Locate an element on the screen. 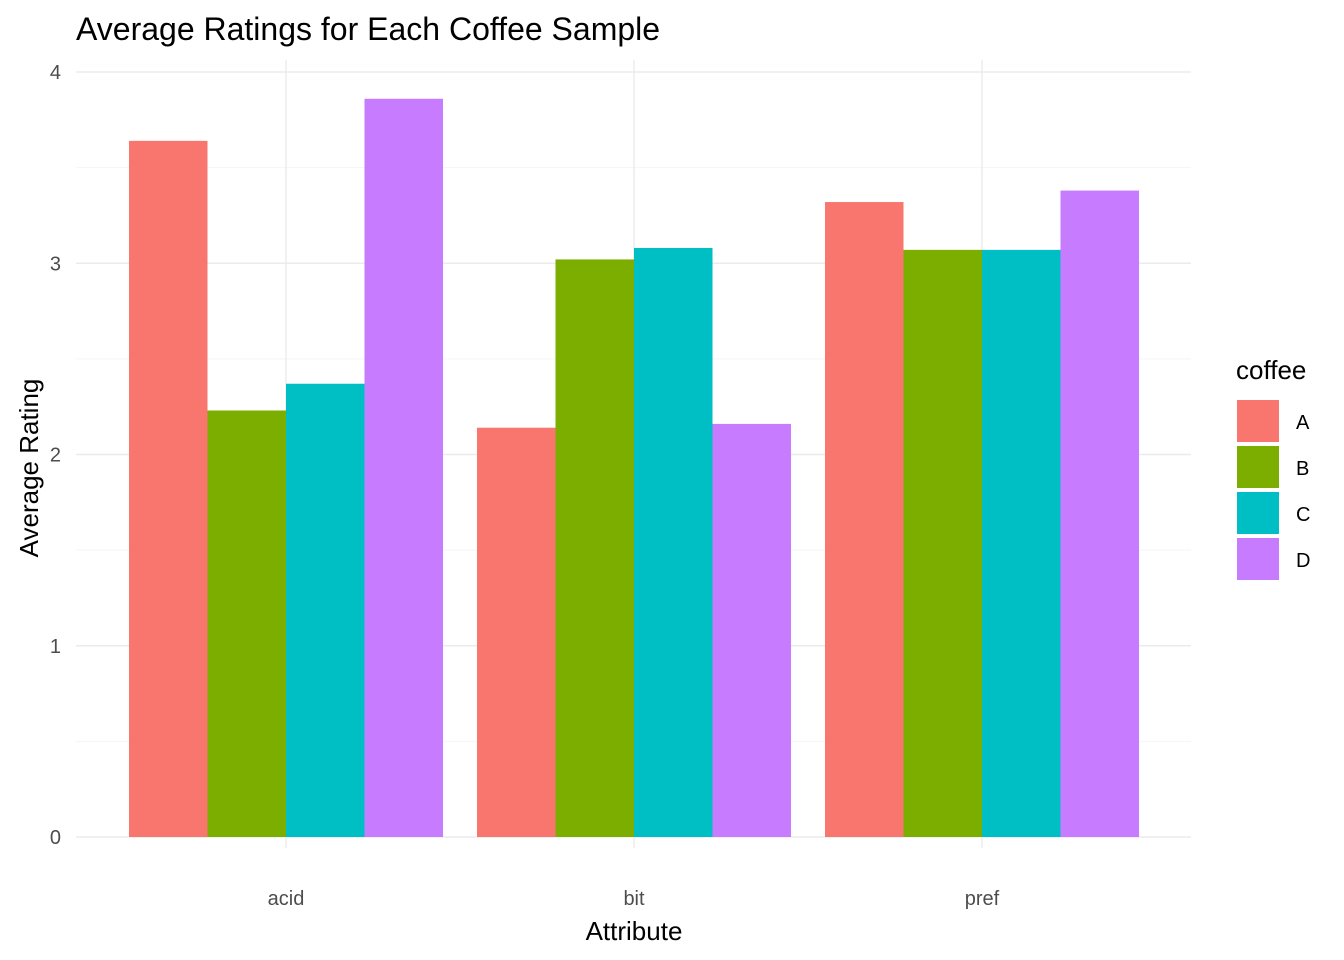  bar-bit-D is located at coordinates (751, 630).